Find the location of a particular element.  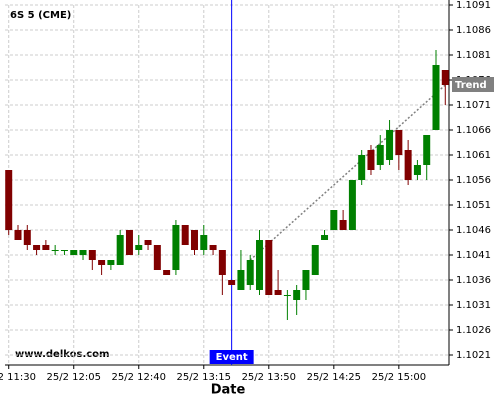

x-tick-label: 25/2 11:30 is located at coordinates (18, 377).